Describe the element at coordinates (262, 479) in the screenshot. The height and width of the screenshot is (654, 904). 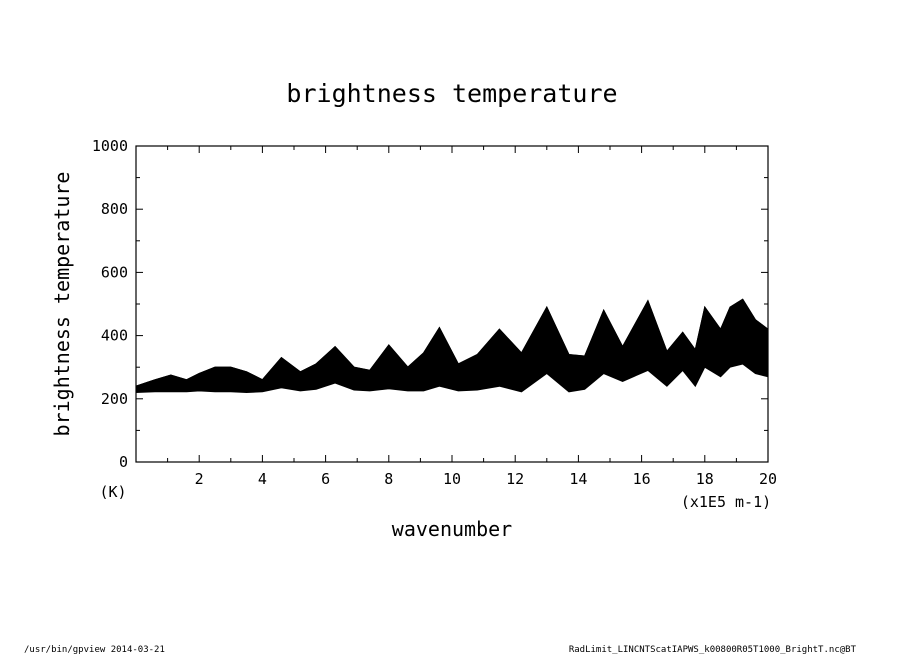
I see `x-tick-label: 4` at that location.